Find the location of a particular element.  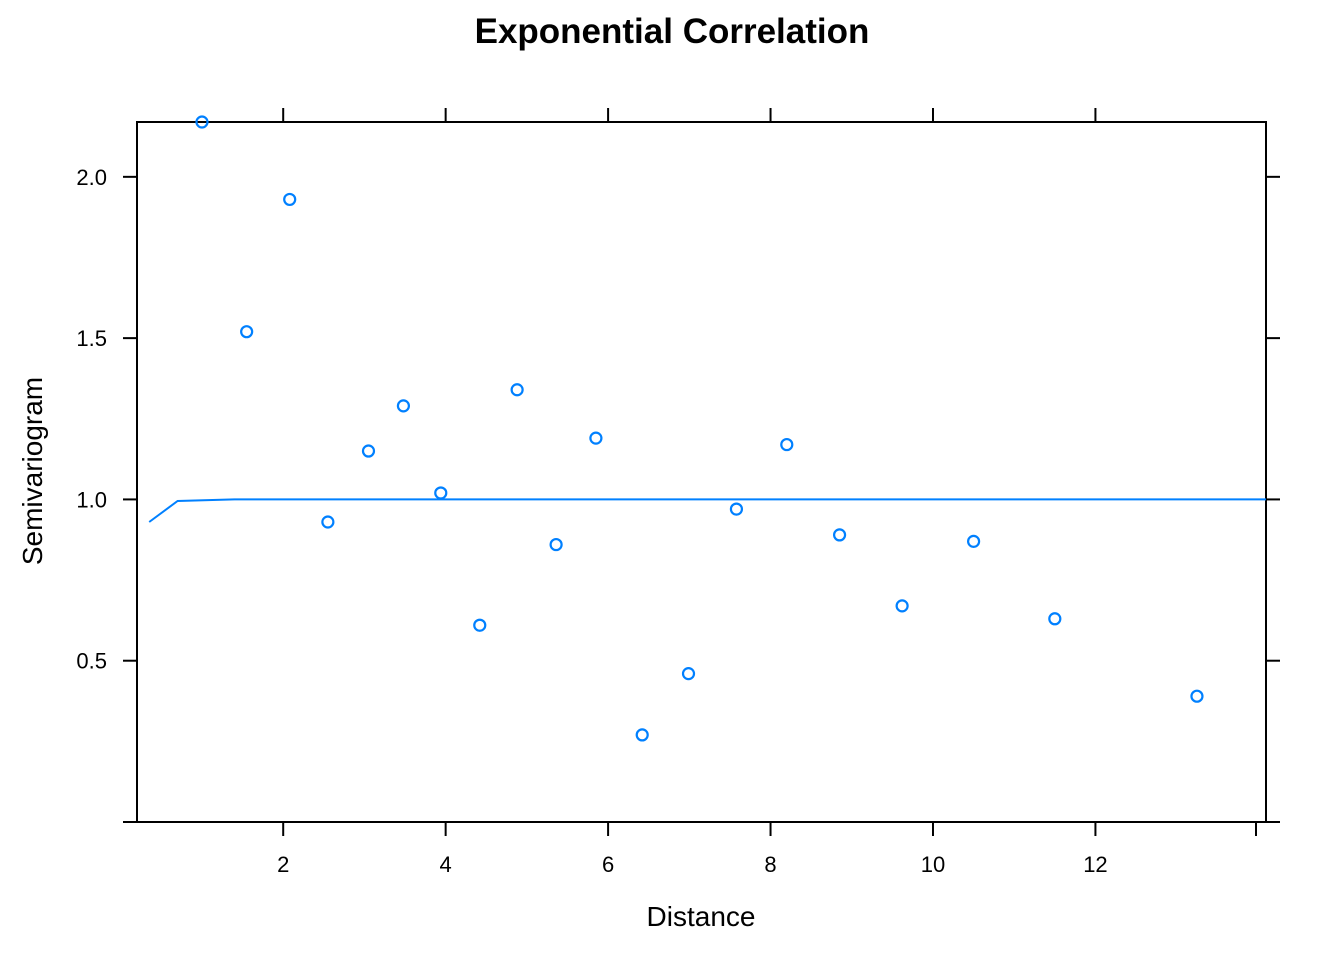

y-tick-label: 2.0 is located at coordinates (91, 177).